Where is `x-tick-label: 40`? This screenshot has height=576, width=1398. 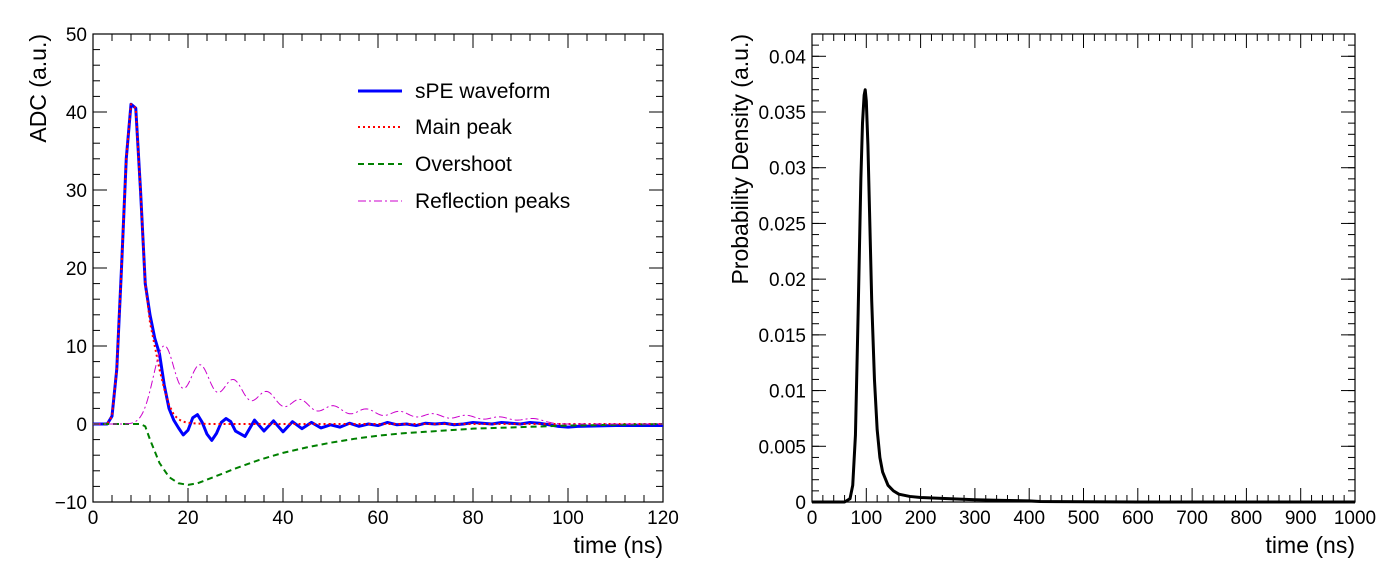 x-tick-label: 40 is located at coordinates (282, 518).